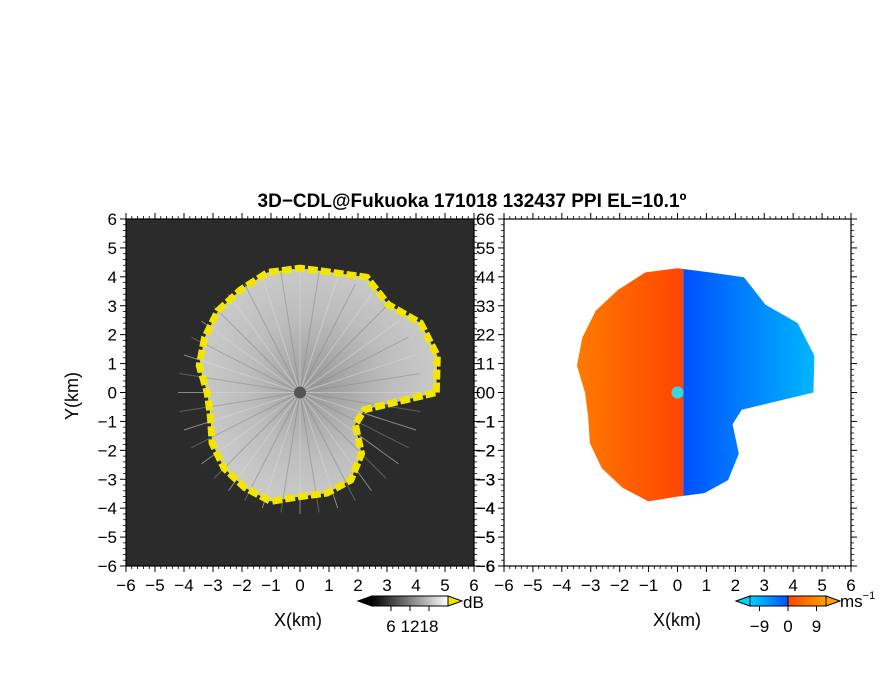 The width and height of the screenshot is (880, 680). What do you see at coordinates (787, 626) in the screenshot?
I see `colorbar-tick-label: 0` at bounding box center [787, 626].